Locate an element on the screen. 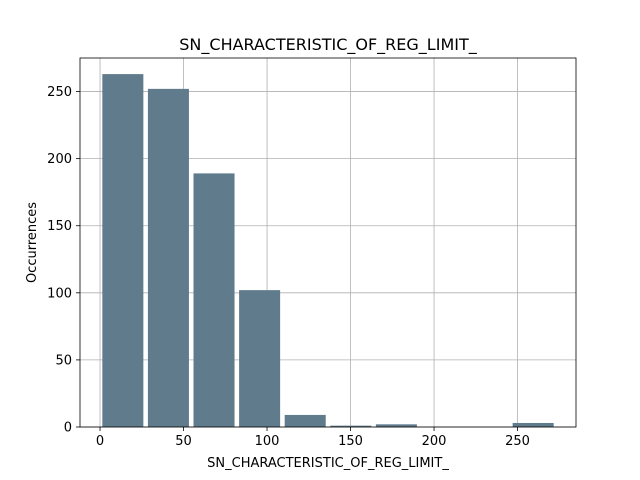 The height and width of the screenshot is (480, 640). y-tick-label: 250 is located at coordinates (59, 92).